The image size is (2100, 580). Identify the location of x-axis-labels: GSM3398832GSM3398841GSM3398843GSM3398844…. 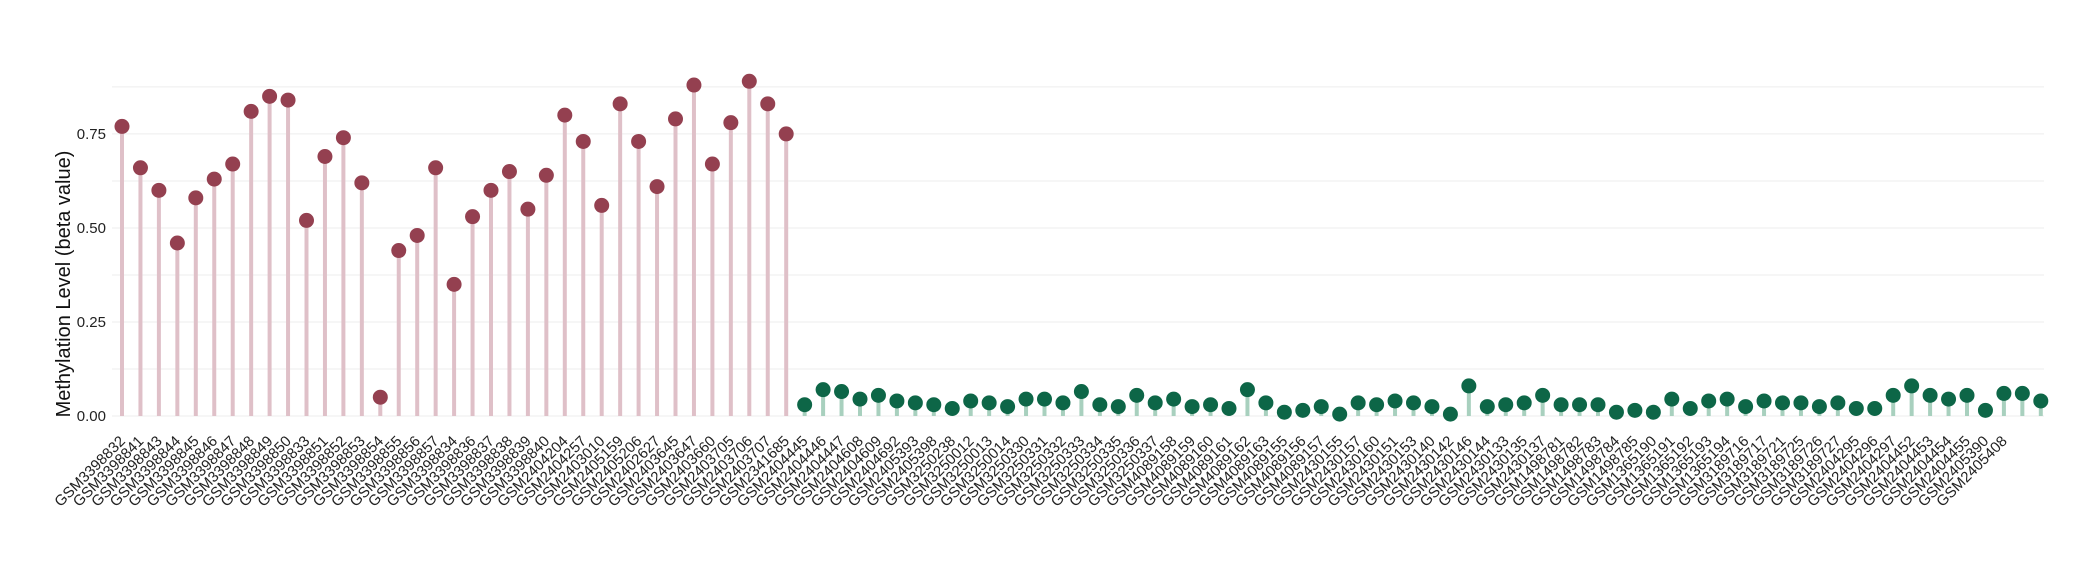
(1030, 471).